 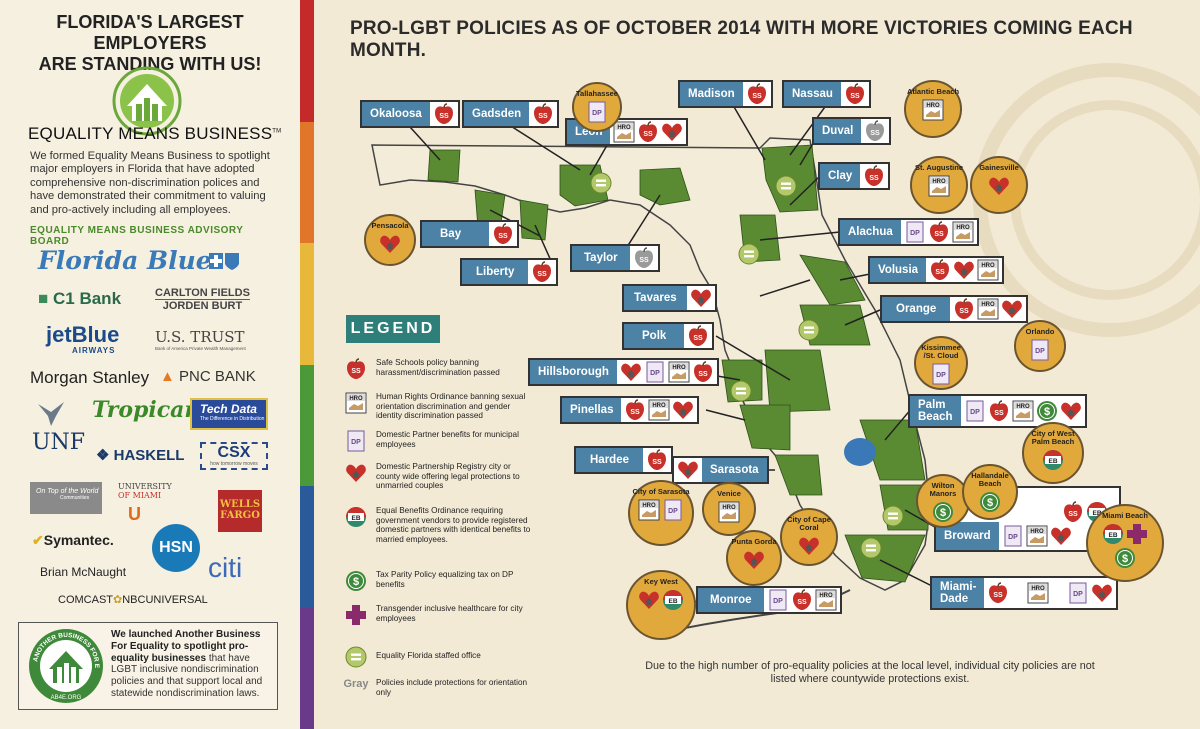 What do you see at coordinates (509, 272) in the screenshot?
I see `county-liberty: Liberty SS` at bounding box center [509, 272].